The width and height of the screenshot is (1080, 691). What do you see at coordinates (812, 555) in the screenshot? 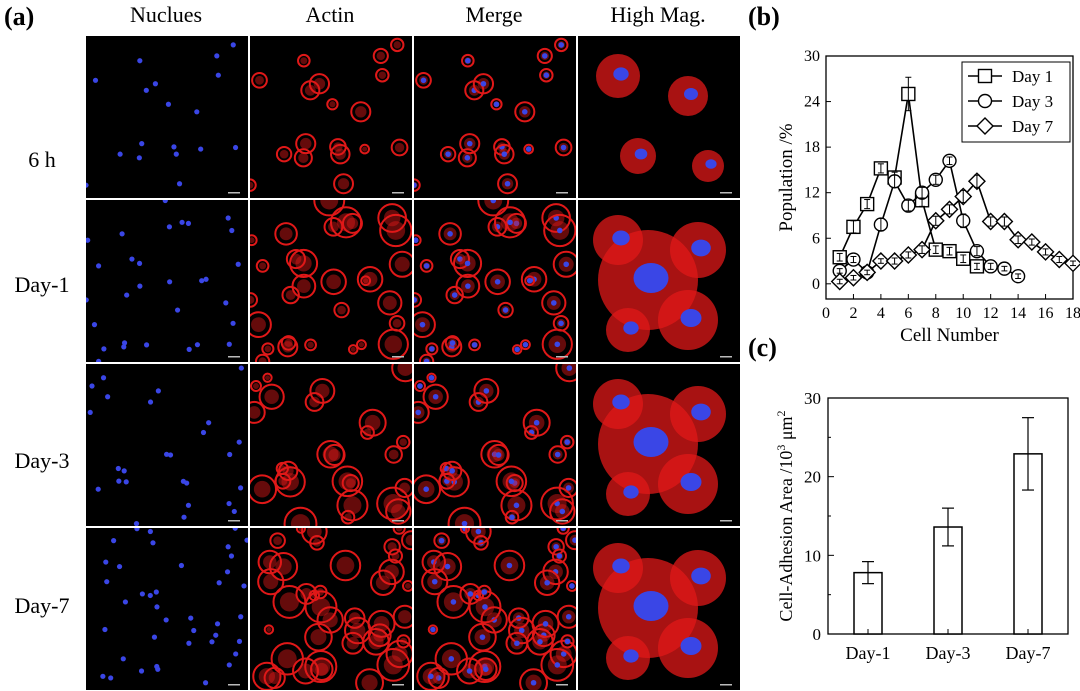
I see `y-tick-label: 10` at bounding box center [812, 555].